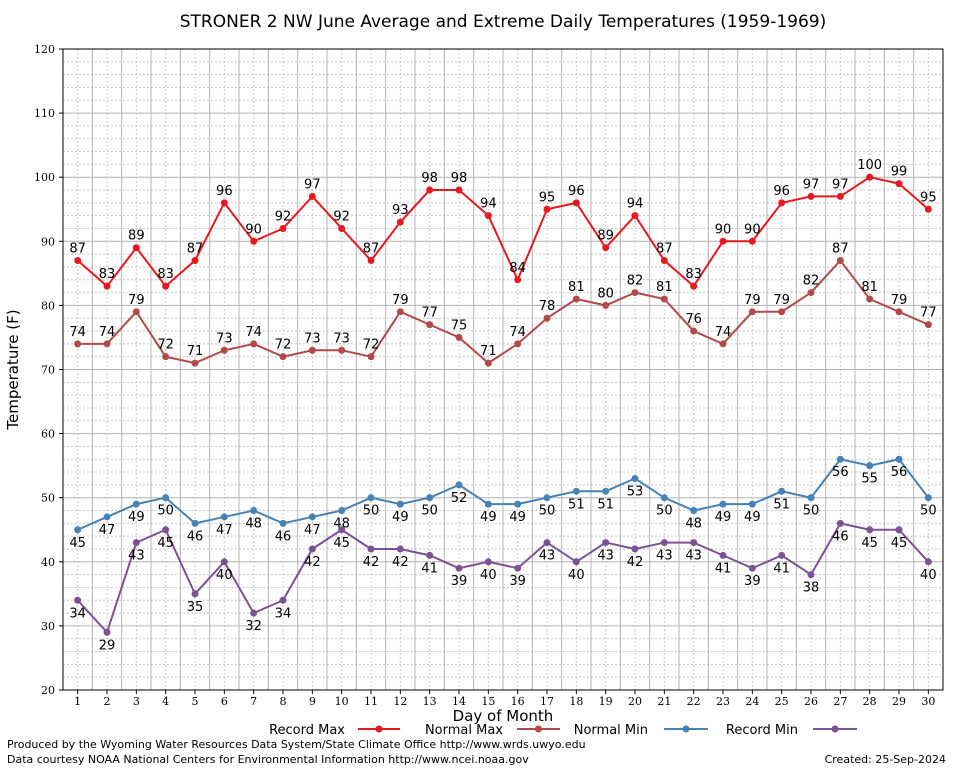 This screenshot has height=768, width=954. I want to click on y-tick-label: 80, so click(48, 305).